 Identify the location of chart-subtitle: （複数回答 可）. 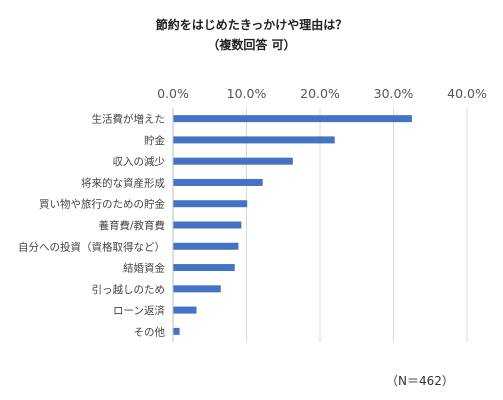
(251, 45).